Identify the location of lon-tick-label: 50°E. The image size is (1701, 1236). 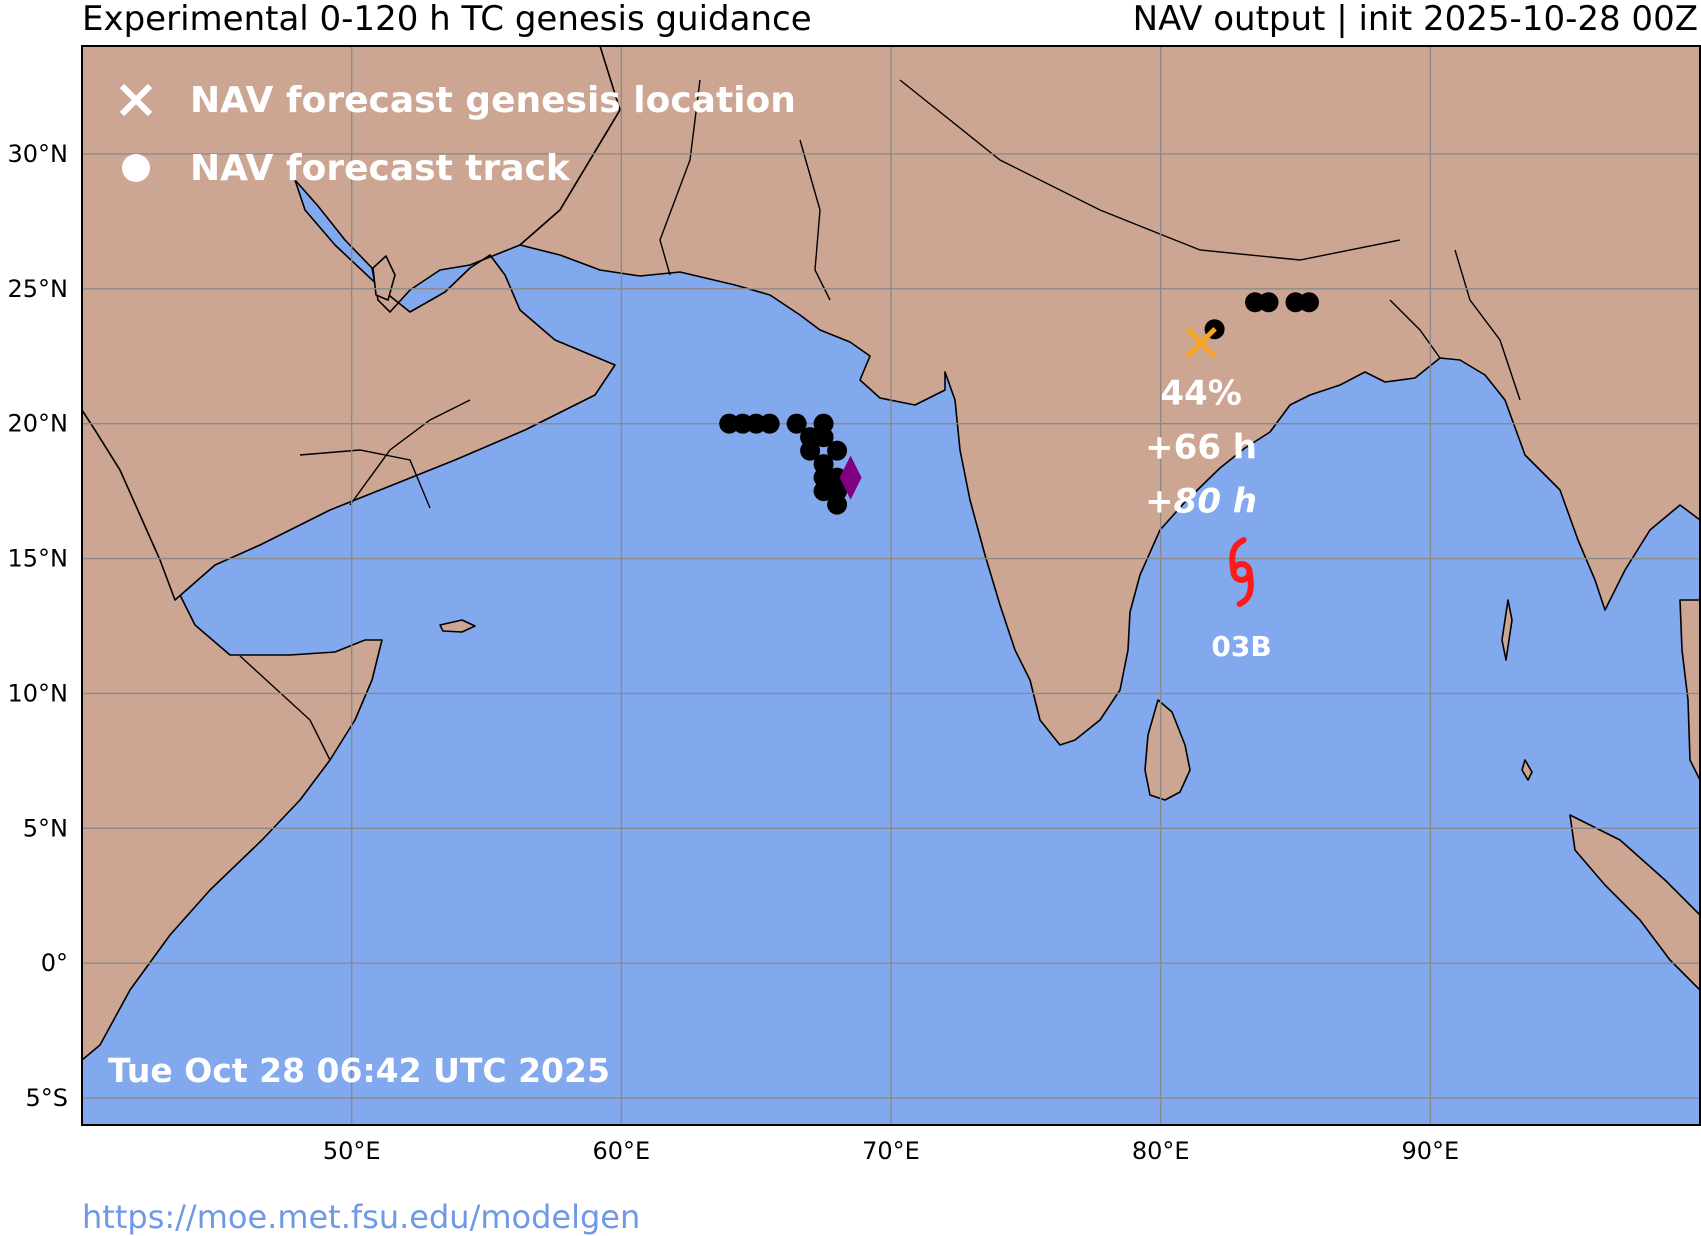
(352, 1151).